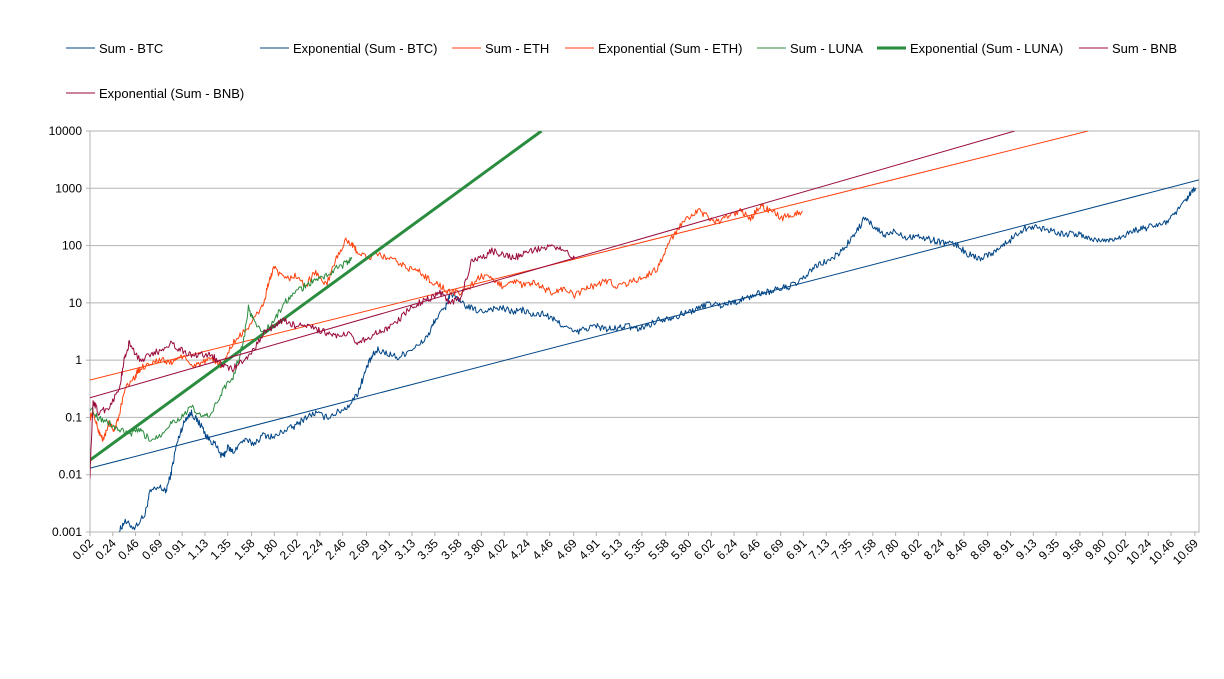 Image resolution: width=1224 pixels, height=679 pixels. What do you see at coordinates (670, 48) in the screenshot?
I see `legend-label-exponential-sum-eth: Exponential (Sum - ETH)` at bounding box center [670, 48].